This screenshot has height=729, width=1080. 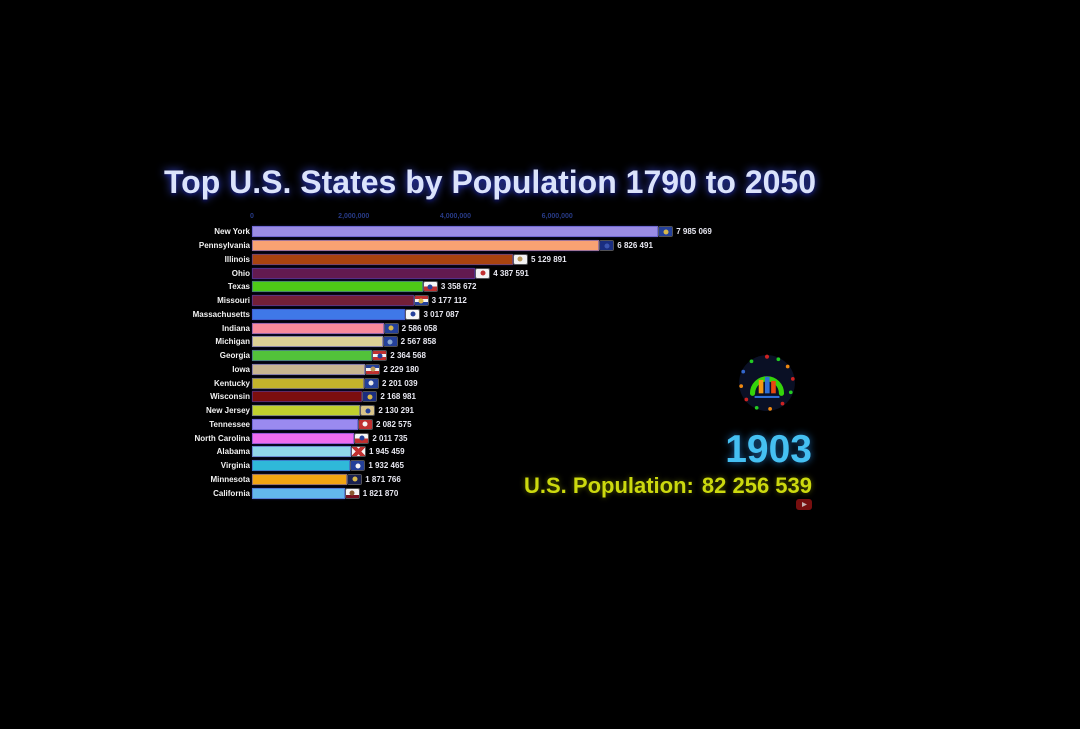 What do you see at coordinates (768, 449) in the screenshot?
I see `year-counter: 1903` at bounding box center [768, 449].